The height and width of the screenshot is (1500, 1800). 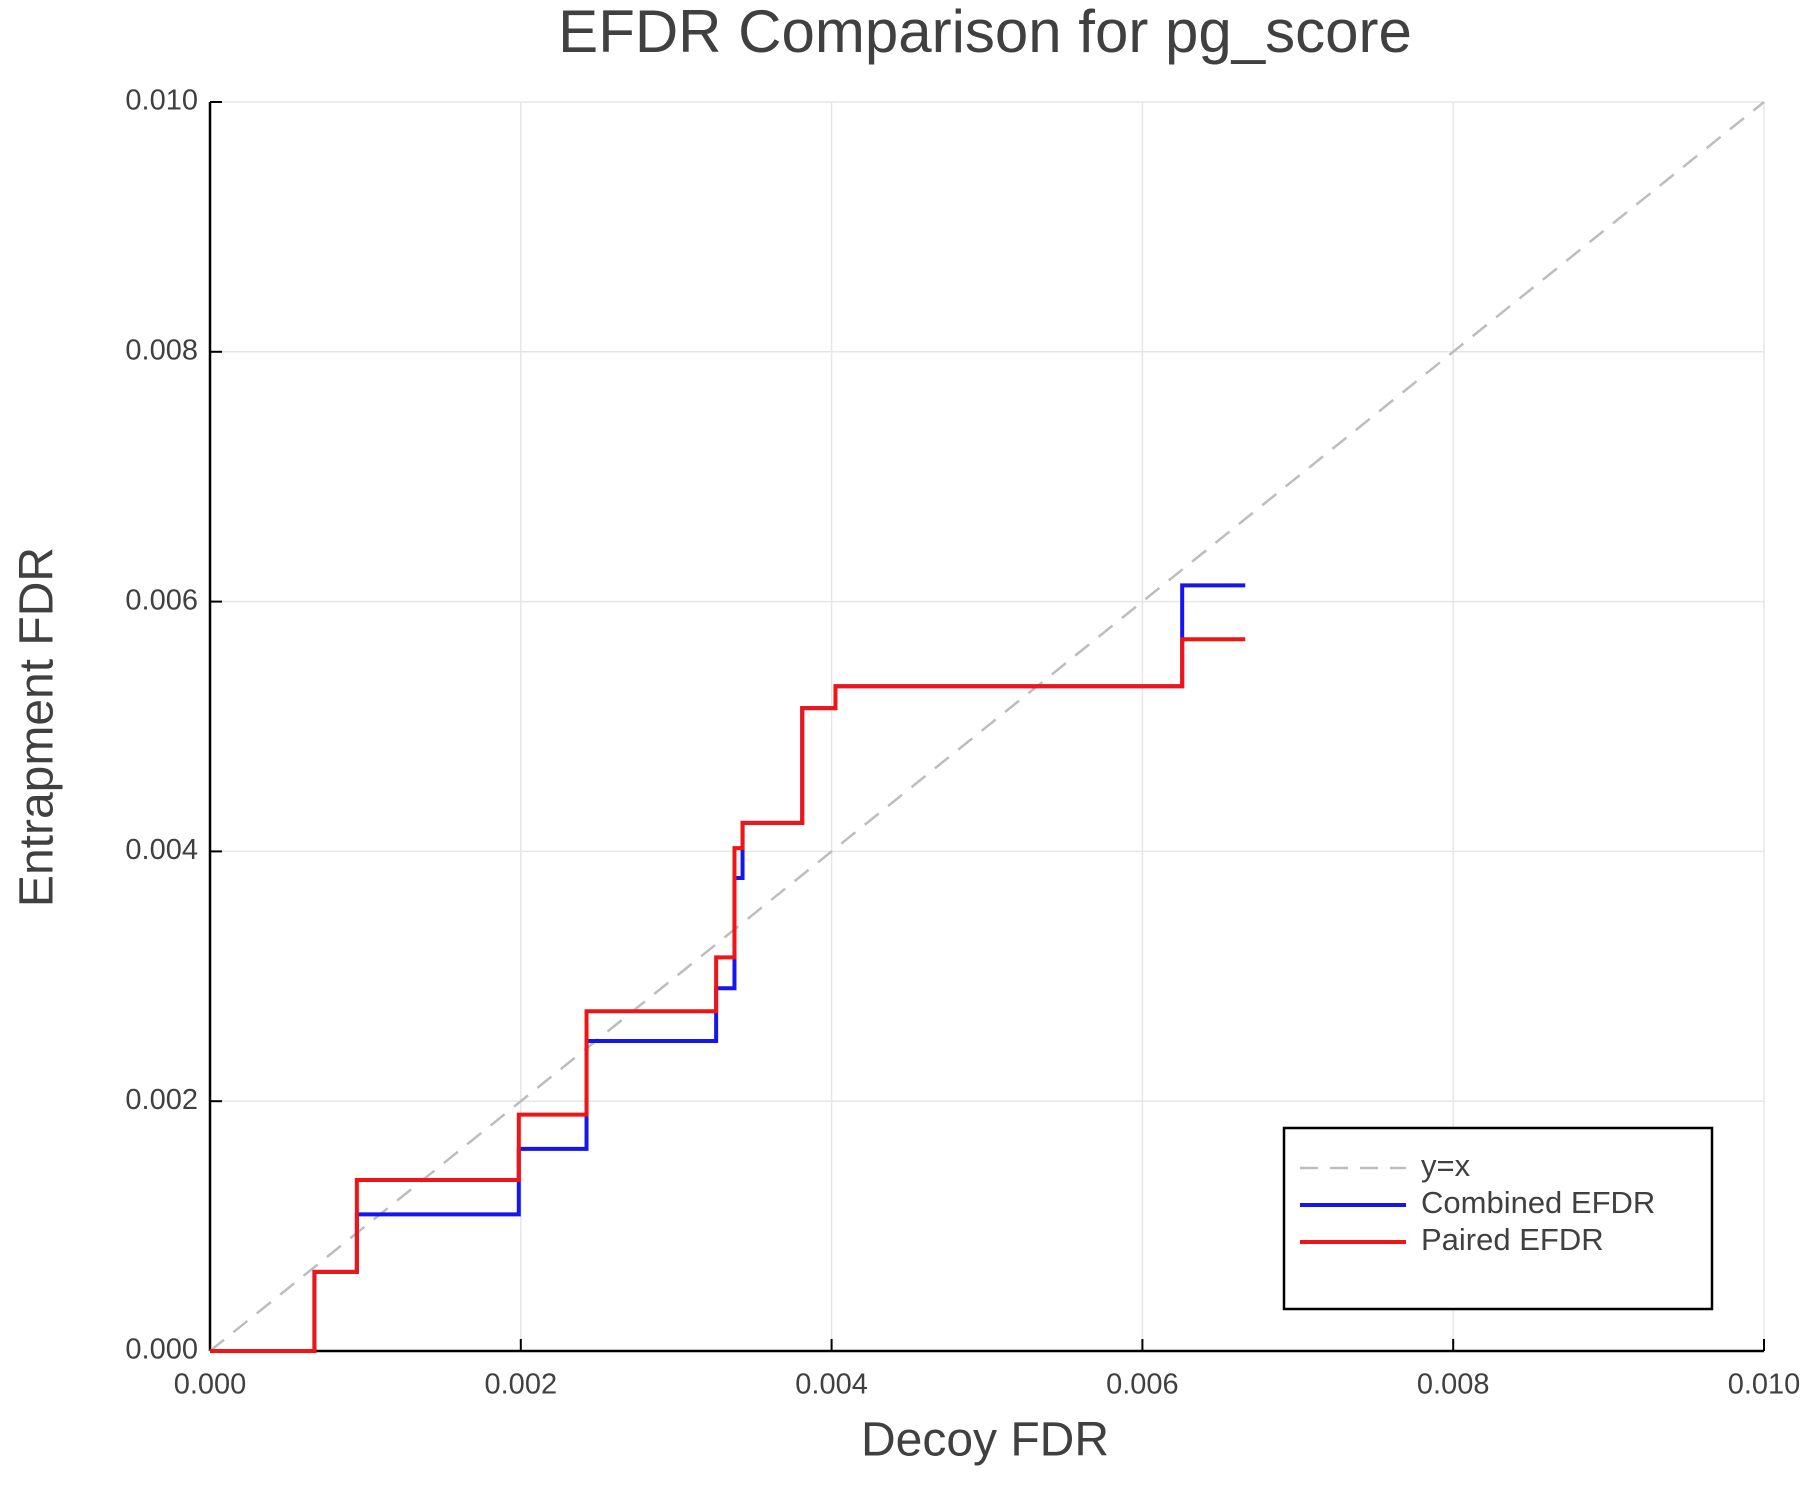 What do you see at coordinates (1538, 1202) in the screenshot?
I see `legend-label: Combined EFDR` at bounding box center [1538, 1202].